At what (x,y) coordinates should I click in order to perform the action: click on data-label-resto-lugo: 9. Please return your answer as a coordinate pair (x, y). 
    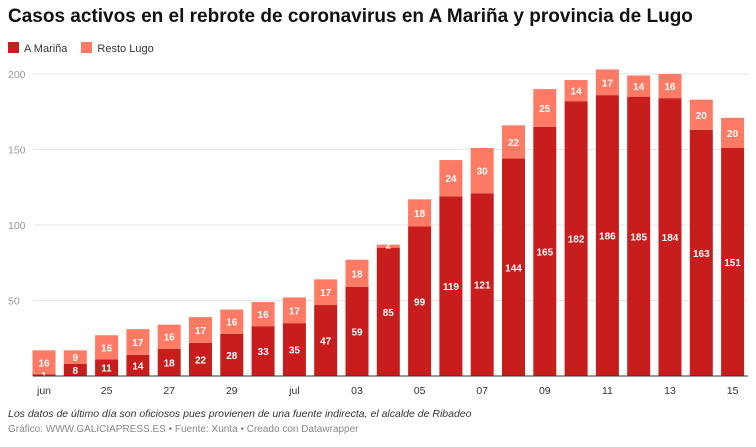
    Looking at the image, I should click on (76, 358).